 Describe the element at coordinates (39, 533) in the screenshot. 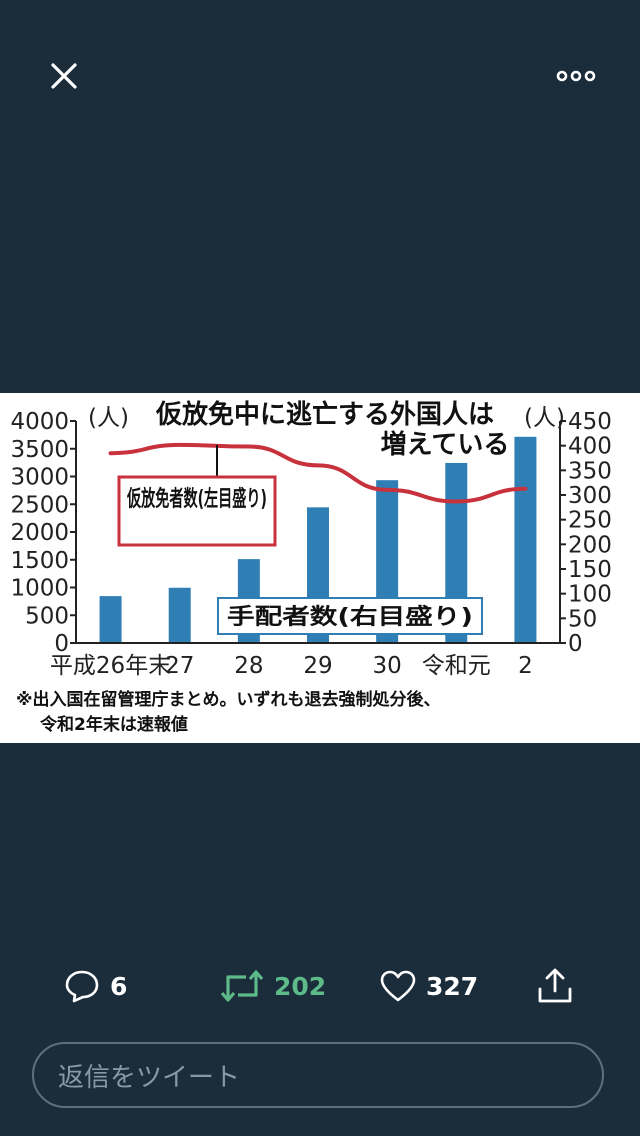

I see `left-axis-tick-label: 2000` at that location.